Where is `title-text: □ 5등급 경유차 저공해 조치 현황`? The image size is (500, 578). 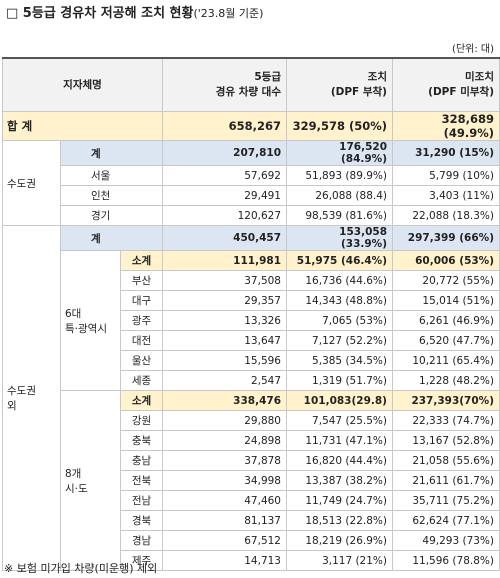 title-text: □ 5등급 경유차 저공해 조치 현황 is located at coordinates (100, 13).